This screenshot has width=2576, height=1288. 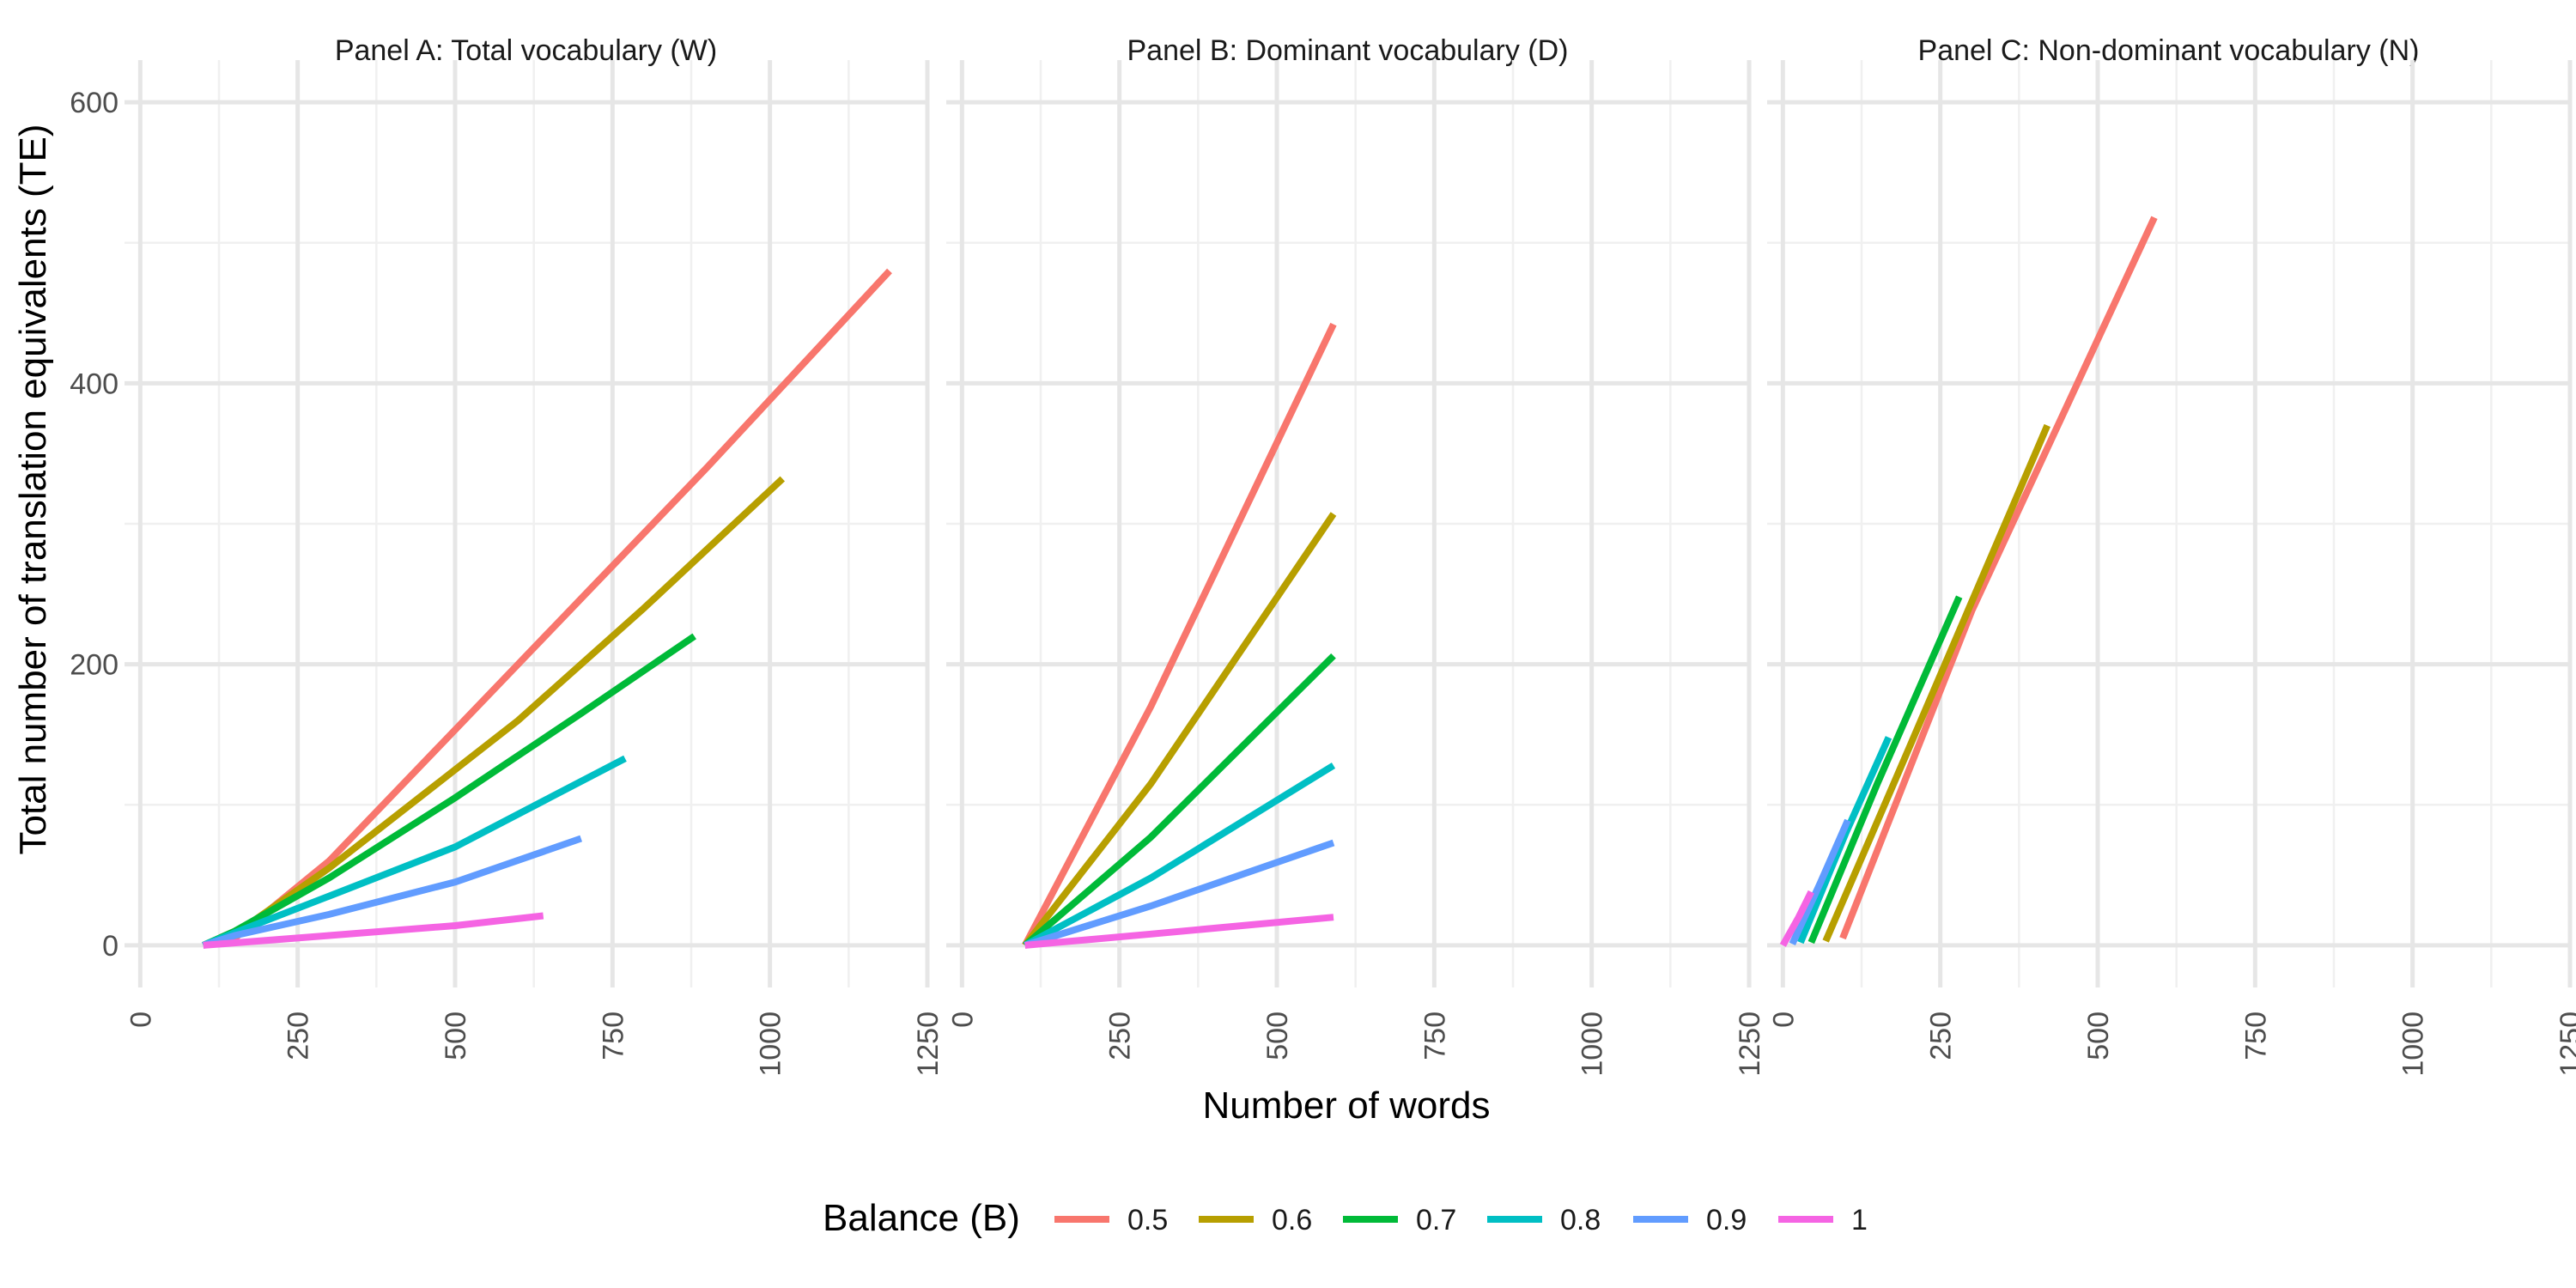 What do you see at coordinates (94, 103) in the screenshot?
I see `y-tick-label: 600` at bounding box center [94, 103].